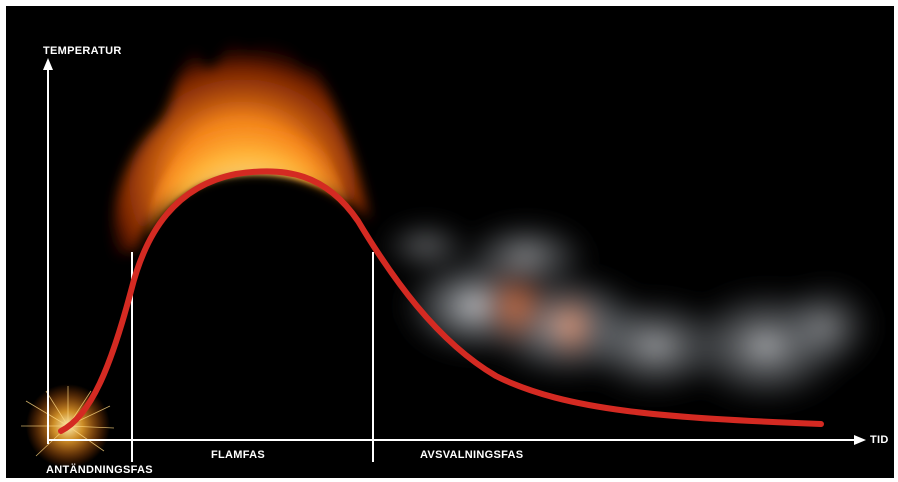 This screenshot has height=482, width=898. What do you see at coordinates (879, 440) in the screenshot?
I see `x-axis-label: TID` at bounding box center [879, 440].